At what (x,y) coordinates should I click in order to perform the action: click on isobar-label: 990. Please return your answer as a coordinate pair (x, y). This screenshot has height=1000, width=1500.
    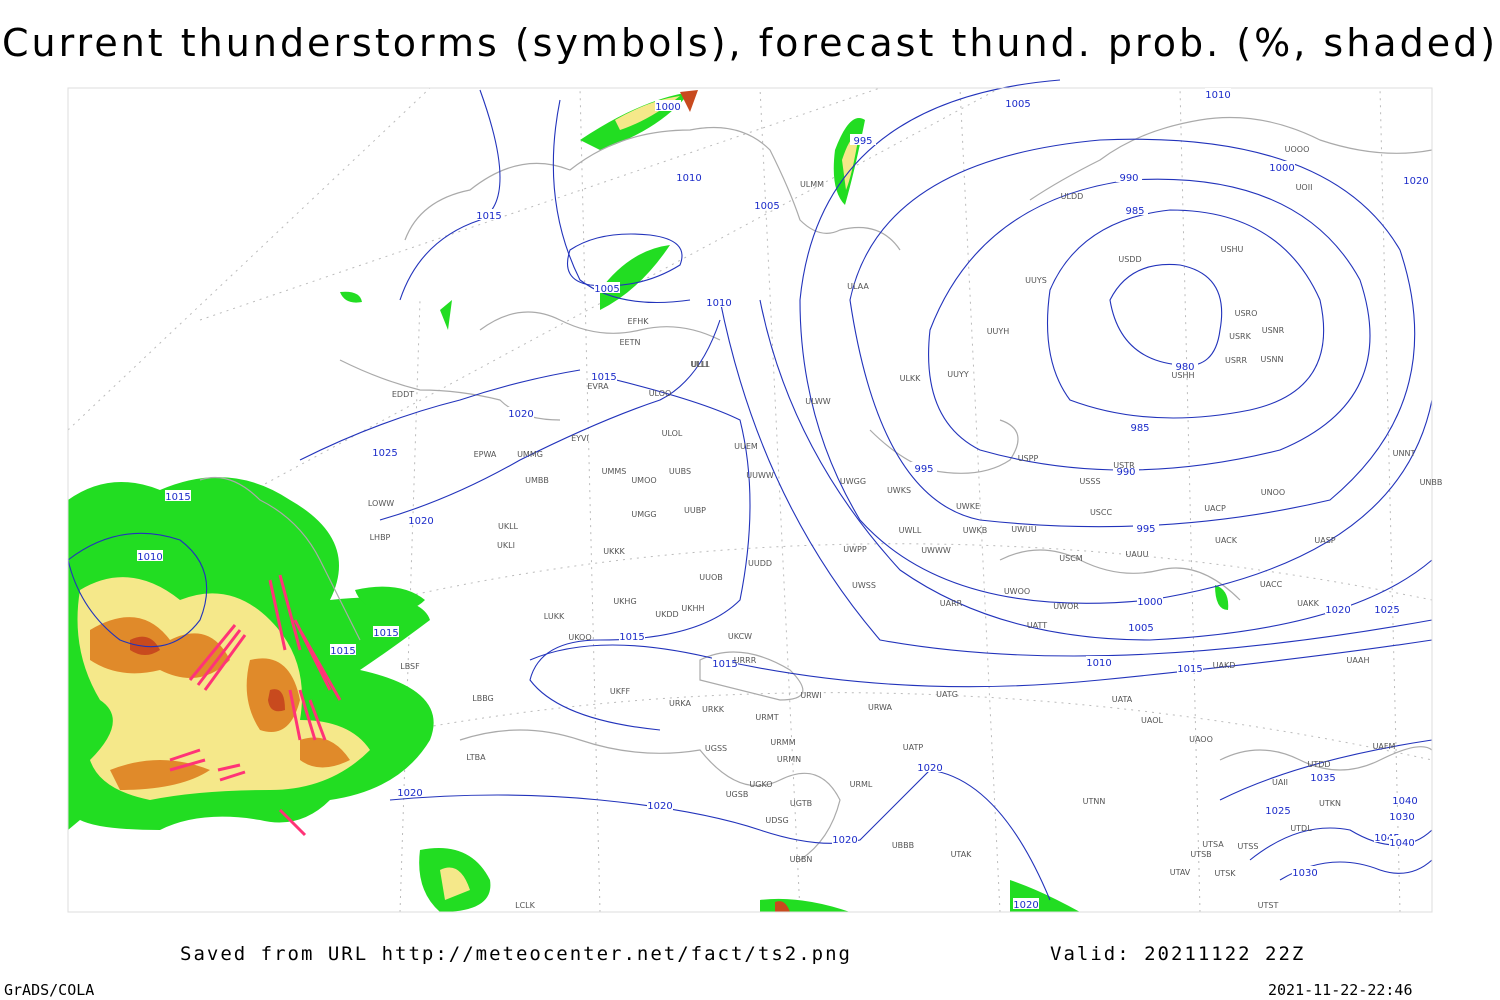
    Looking at the image, I should click on (1125, 472).